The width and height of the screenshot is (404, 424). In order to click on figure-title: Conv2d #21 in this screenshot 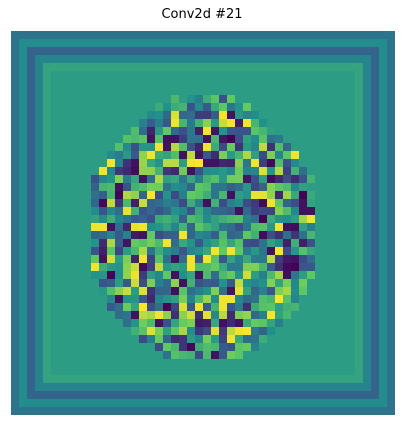, I will do `click(202, 14)`.